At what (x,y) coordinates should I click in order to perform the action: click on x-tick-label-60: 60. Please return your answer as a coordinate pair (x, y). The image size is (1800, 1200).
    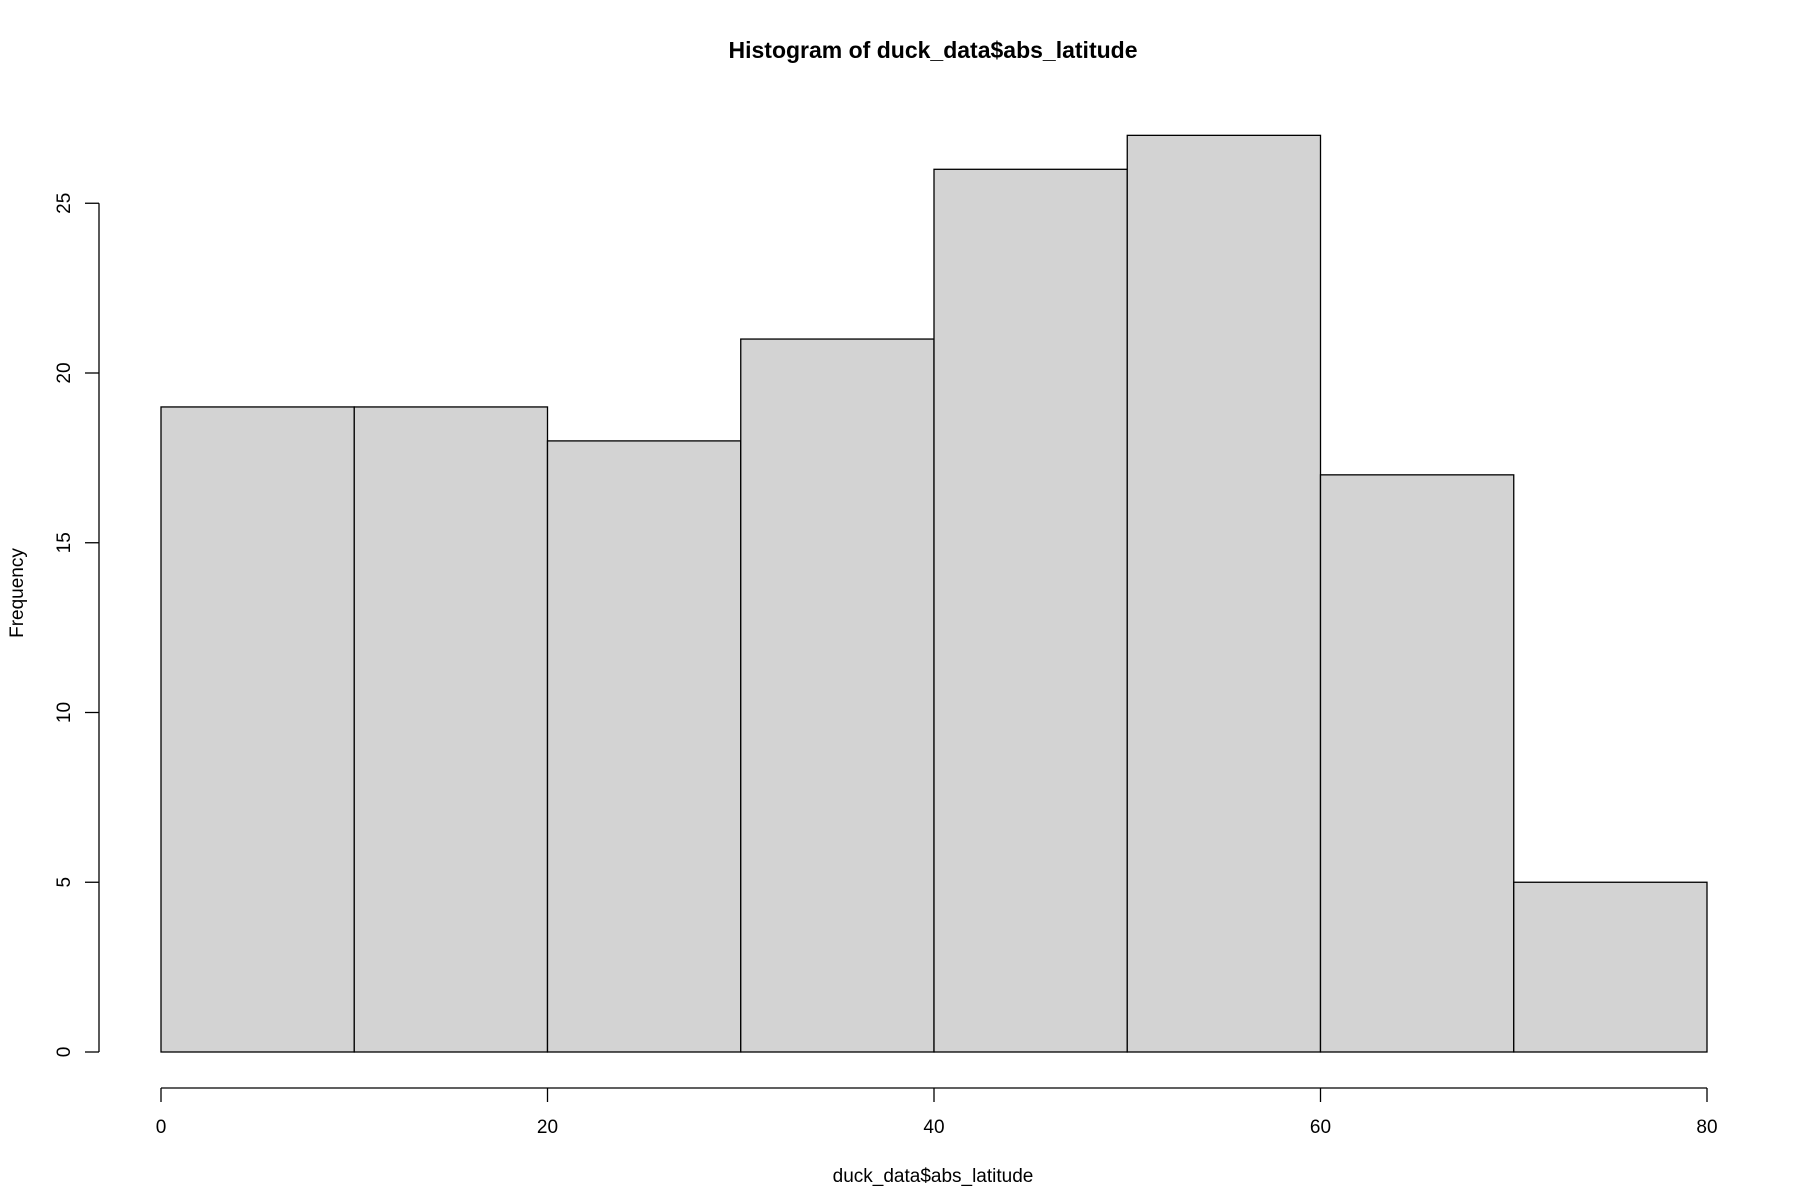
    Looking at the image, I should click on (1320, 1127).